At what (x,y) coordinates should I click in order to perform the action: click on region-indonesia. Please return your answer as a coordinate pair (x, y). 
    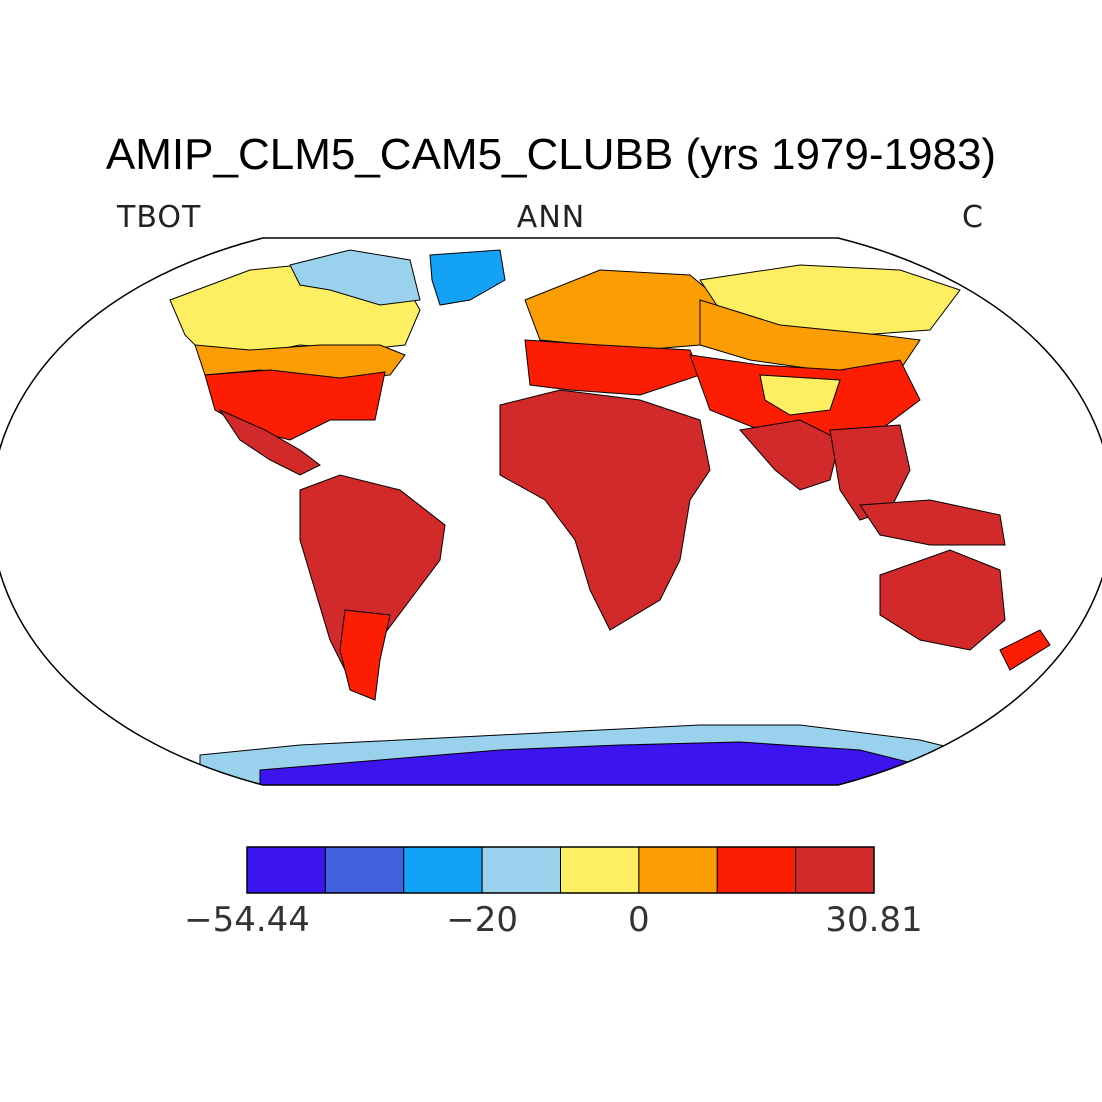
    Looking at the image, I should click on (932, 522).